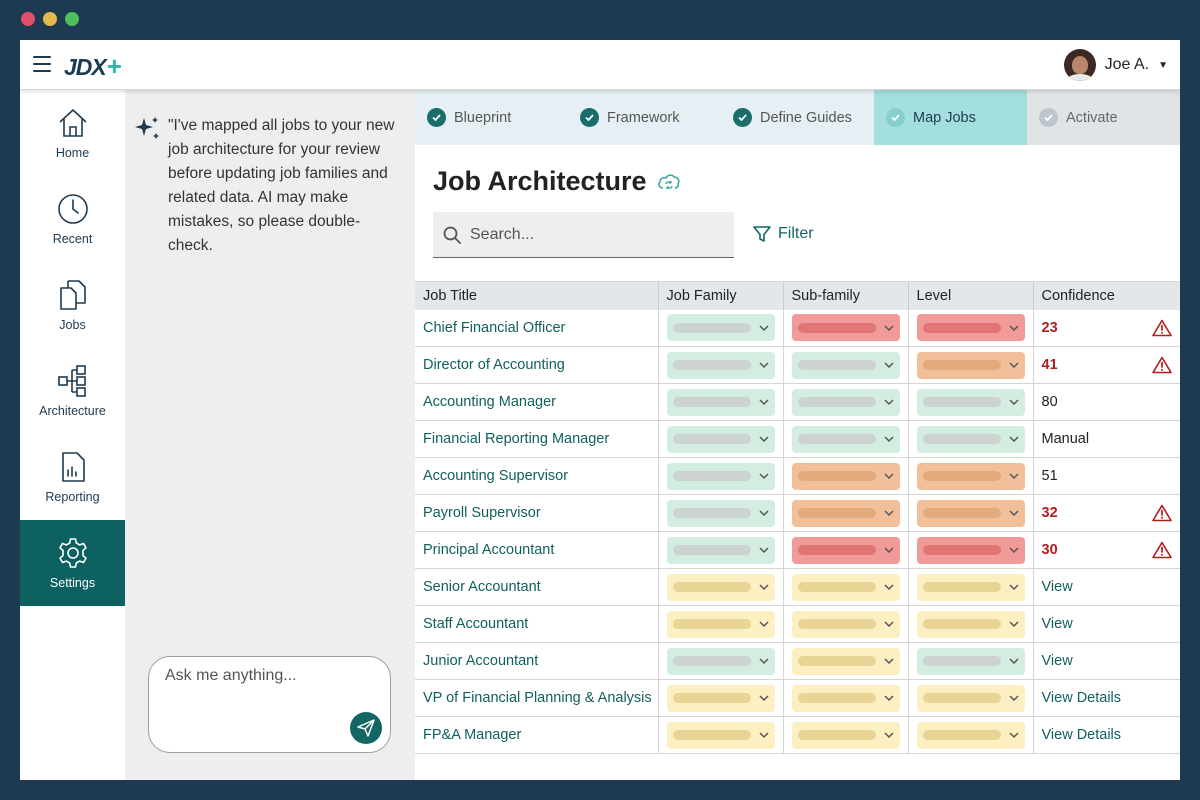 The width and height of the screenshot is (1200, 800). Describe the element at coordinates (476, 624) in the screenshot. I see `job-title-link: Staff Accountant` at that location.